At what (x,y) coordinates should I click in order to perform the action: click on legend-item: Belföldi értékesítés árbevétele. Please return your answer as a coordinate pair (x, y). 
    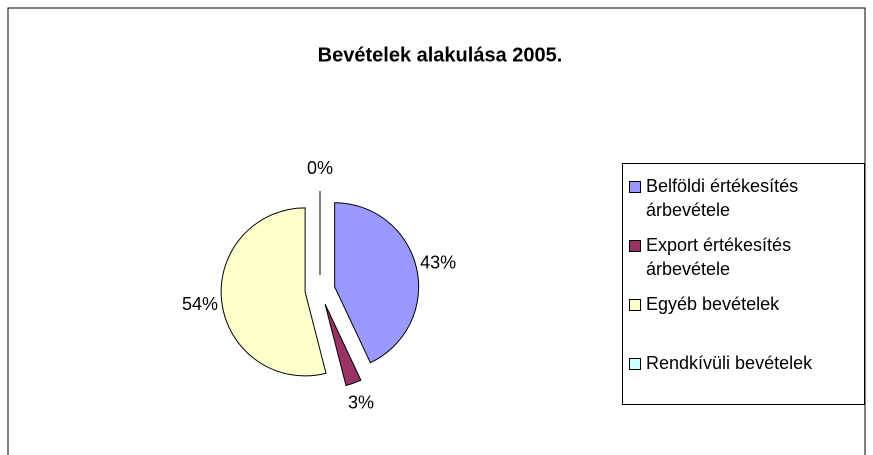
    Looking at the image, I should click on (744, 198).